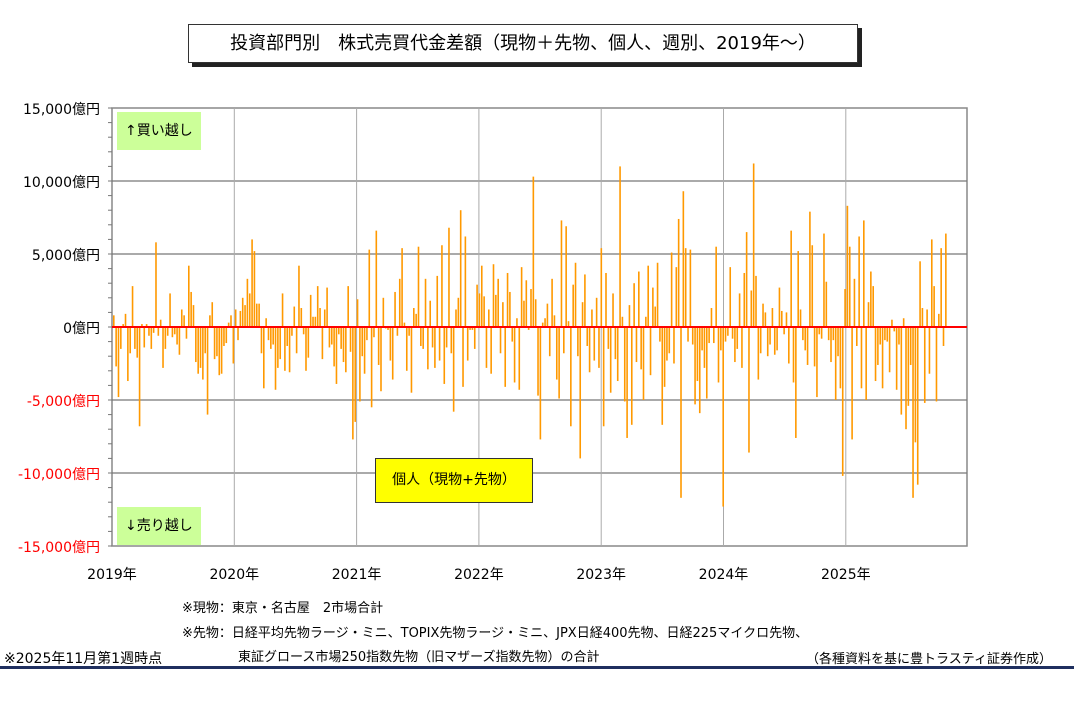 The width and height of the screenshot is (1074, 707). What do you see at coordinates (159, 131) in the screenshot?
I see `buy-label: ↑買い越し` at bounding box center [159, 131].